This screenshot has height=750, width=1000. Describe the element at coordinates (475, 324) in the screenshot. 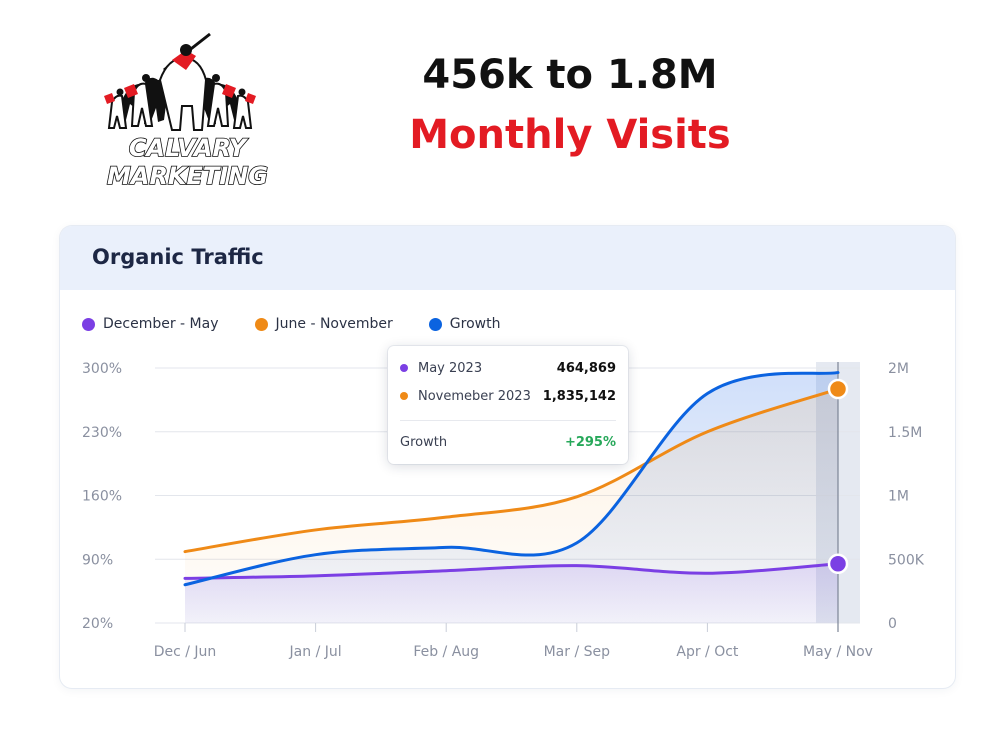

I see `legend-label: Growth` at that location.